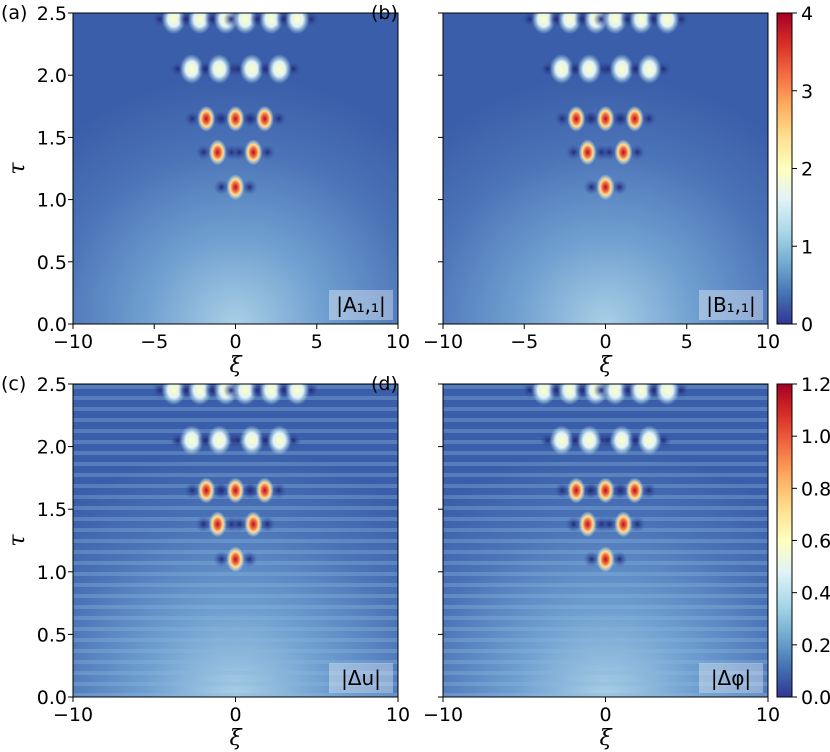  I want to click on colorbar-tick-label: 3, so click(807, 92).